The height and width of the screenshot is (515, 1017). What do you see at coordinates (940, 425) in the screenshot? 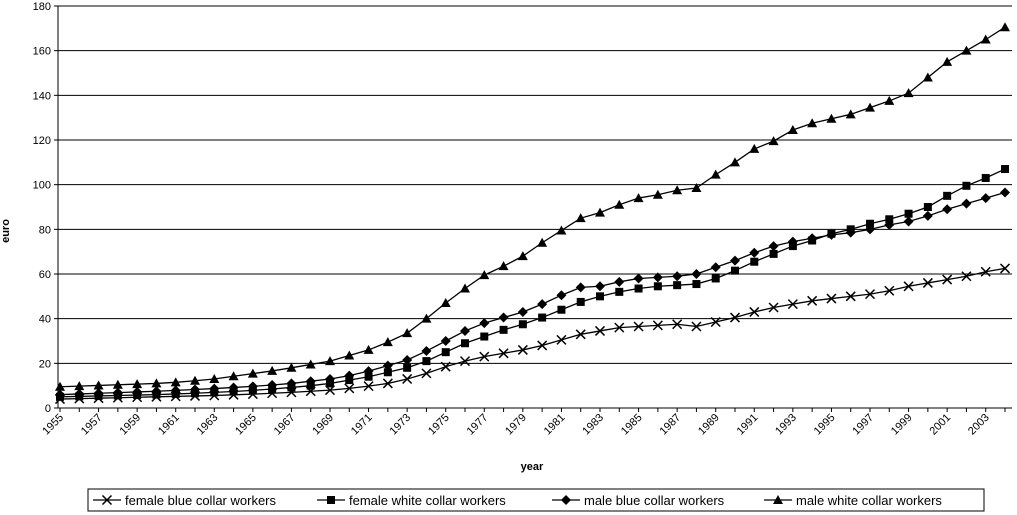
I see `x-tick-label: 2001` at bounding box center [940, 425].